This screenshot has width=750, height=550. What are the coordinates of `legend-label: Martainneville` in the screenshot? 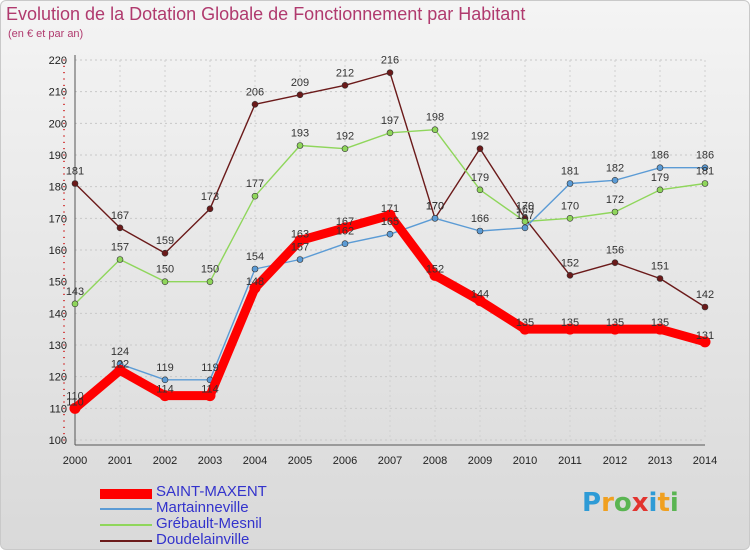 It's located at (202, 507).